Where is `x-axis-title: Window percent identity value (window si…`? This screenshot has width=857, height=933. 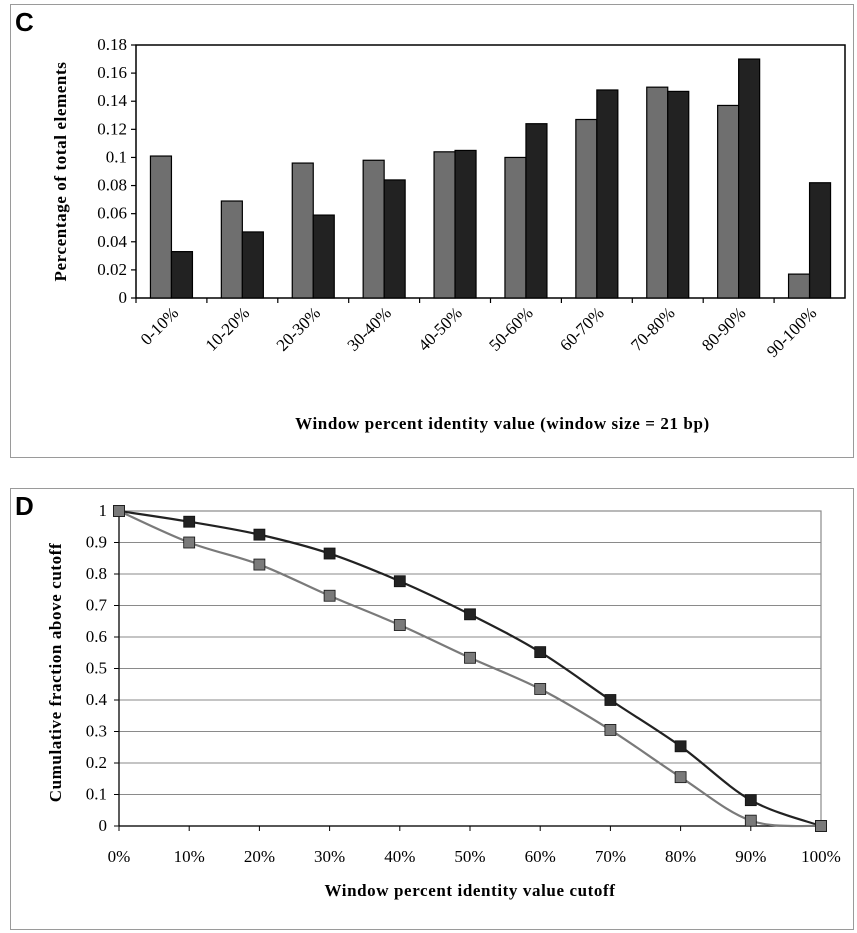 x-axis-title: Window percent identity value (window si… is located at coordinates (502, 423).